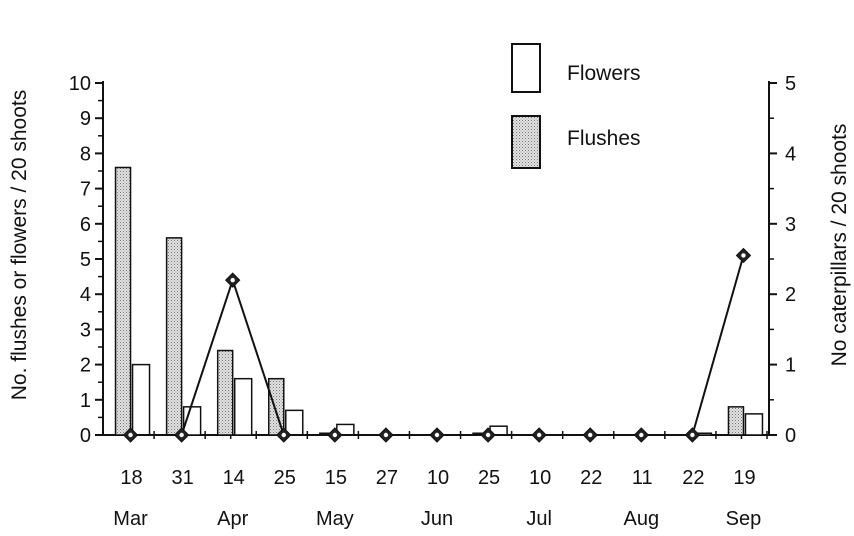  Describe the element at coordinates (790, 295) in the screenshot. I see `right-tick-label: 2` at that location.